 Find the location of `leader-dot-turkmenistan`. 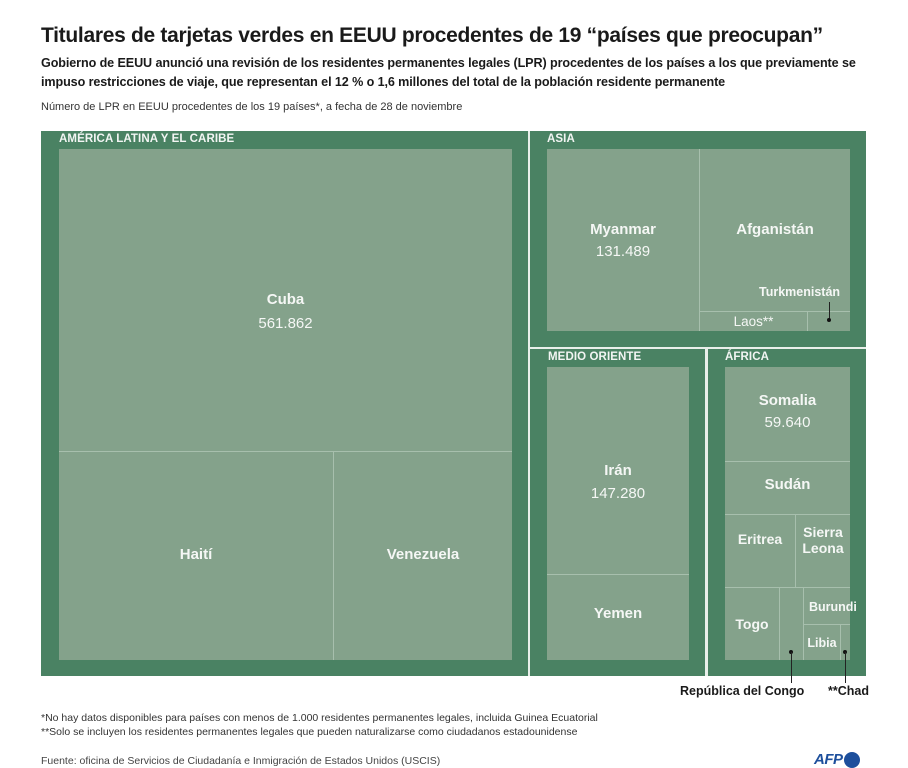

leader-dot-turkmenistan is located at coordinates (829, 320).